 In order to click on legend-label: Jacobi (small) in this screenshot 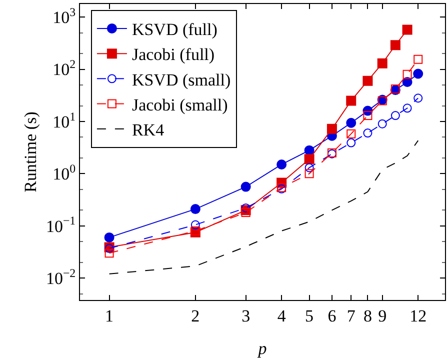, I will do `click(180, 104)`.